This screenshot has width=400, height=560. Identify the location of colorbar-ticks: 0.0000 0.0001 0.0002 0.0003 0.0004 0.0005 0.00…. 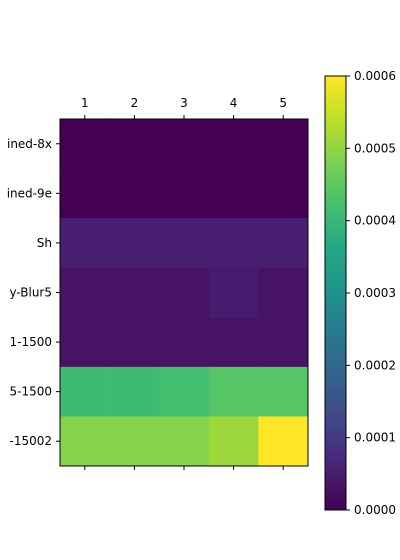
(371, 293).